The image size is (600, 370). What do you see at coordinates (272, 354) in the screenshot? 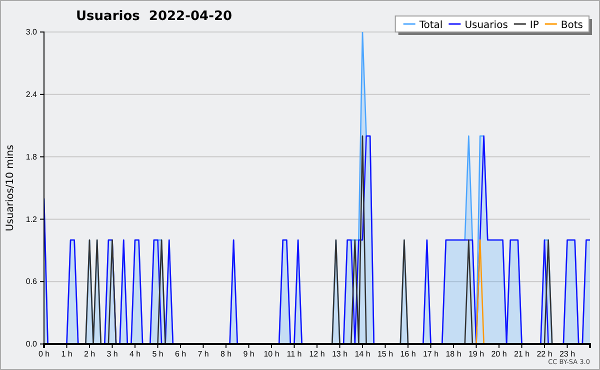
I see `x-tick-label: 10 h` at bounding box center [272, 354].